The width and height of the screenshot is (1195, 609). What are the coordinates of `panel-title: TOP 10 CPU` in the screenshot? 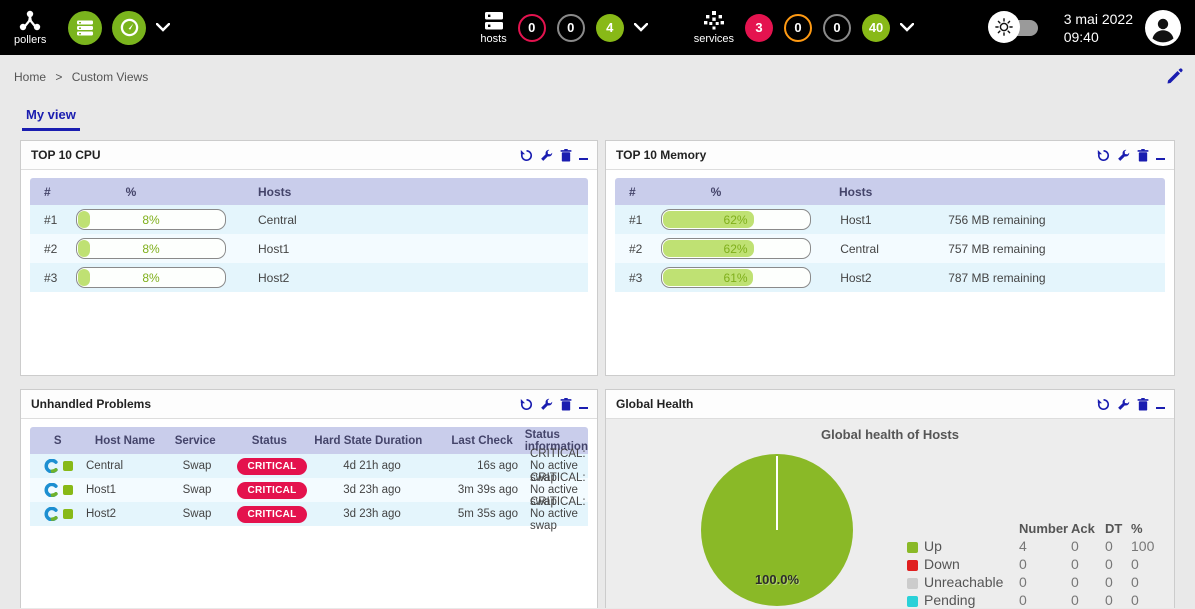 It's located at (66, 155).